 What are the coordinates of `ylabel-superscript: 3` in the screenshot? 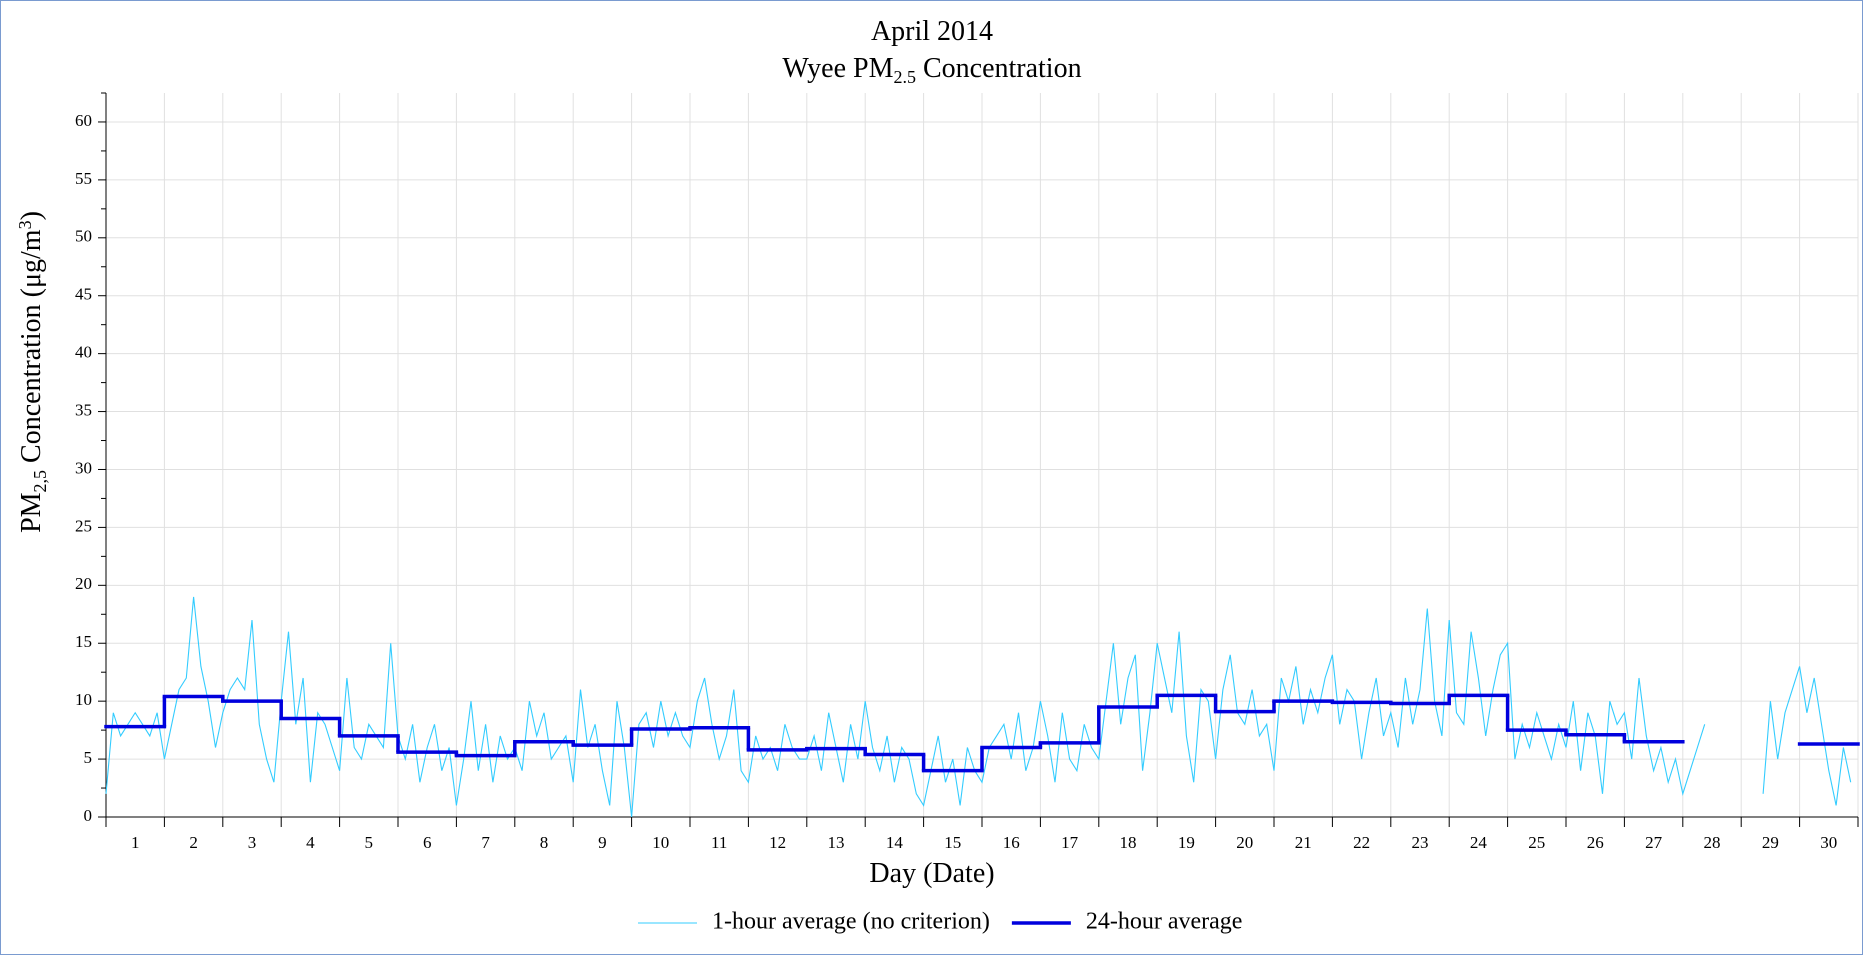 It's located at (25, 224).